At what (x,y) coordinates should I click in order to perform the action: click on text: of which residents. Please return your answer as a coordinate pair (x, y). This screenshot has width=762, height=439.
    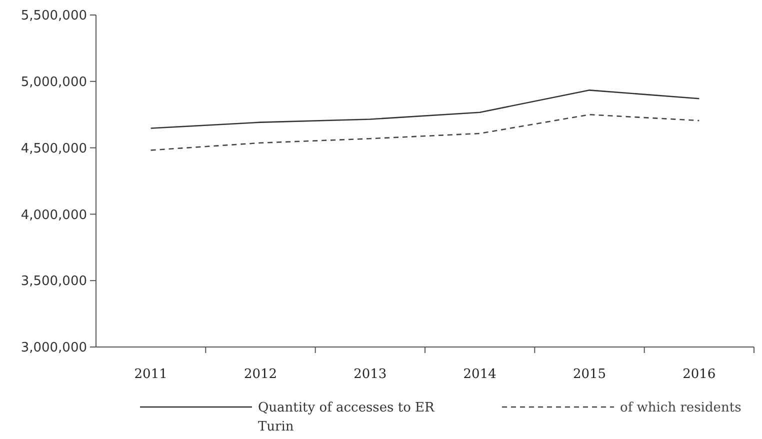
    Looking at the image, I should click on (681, 408).